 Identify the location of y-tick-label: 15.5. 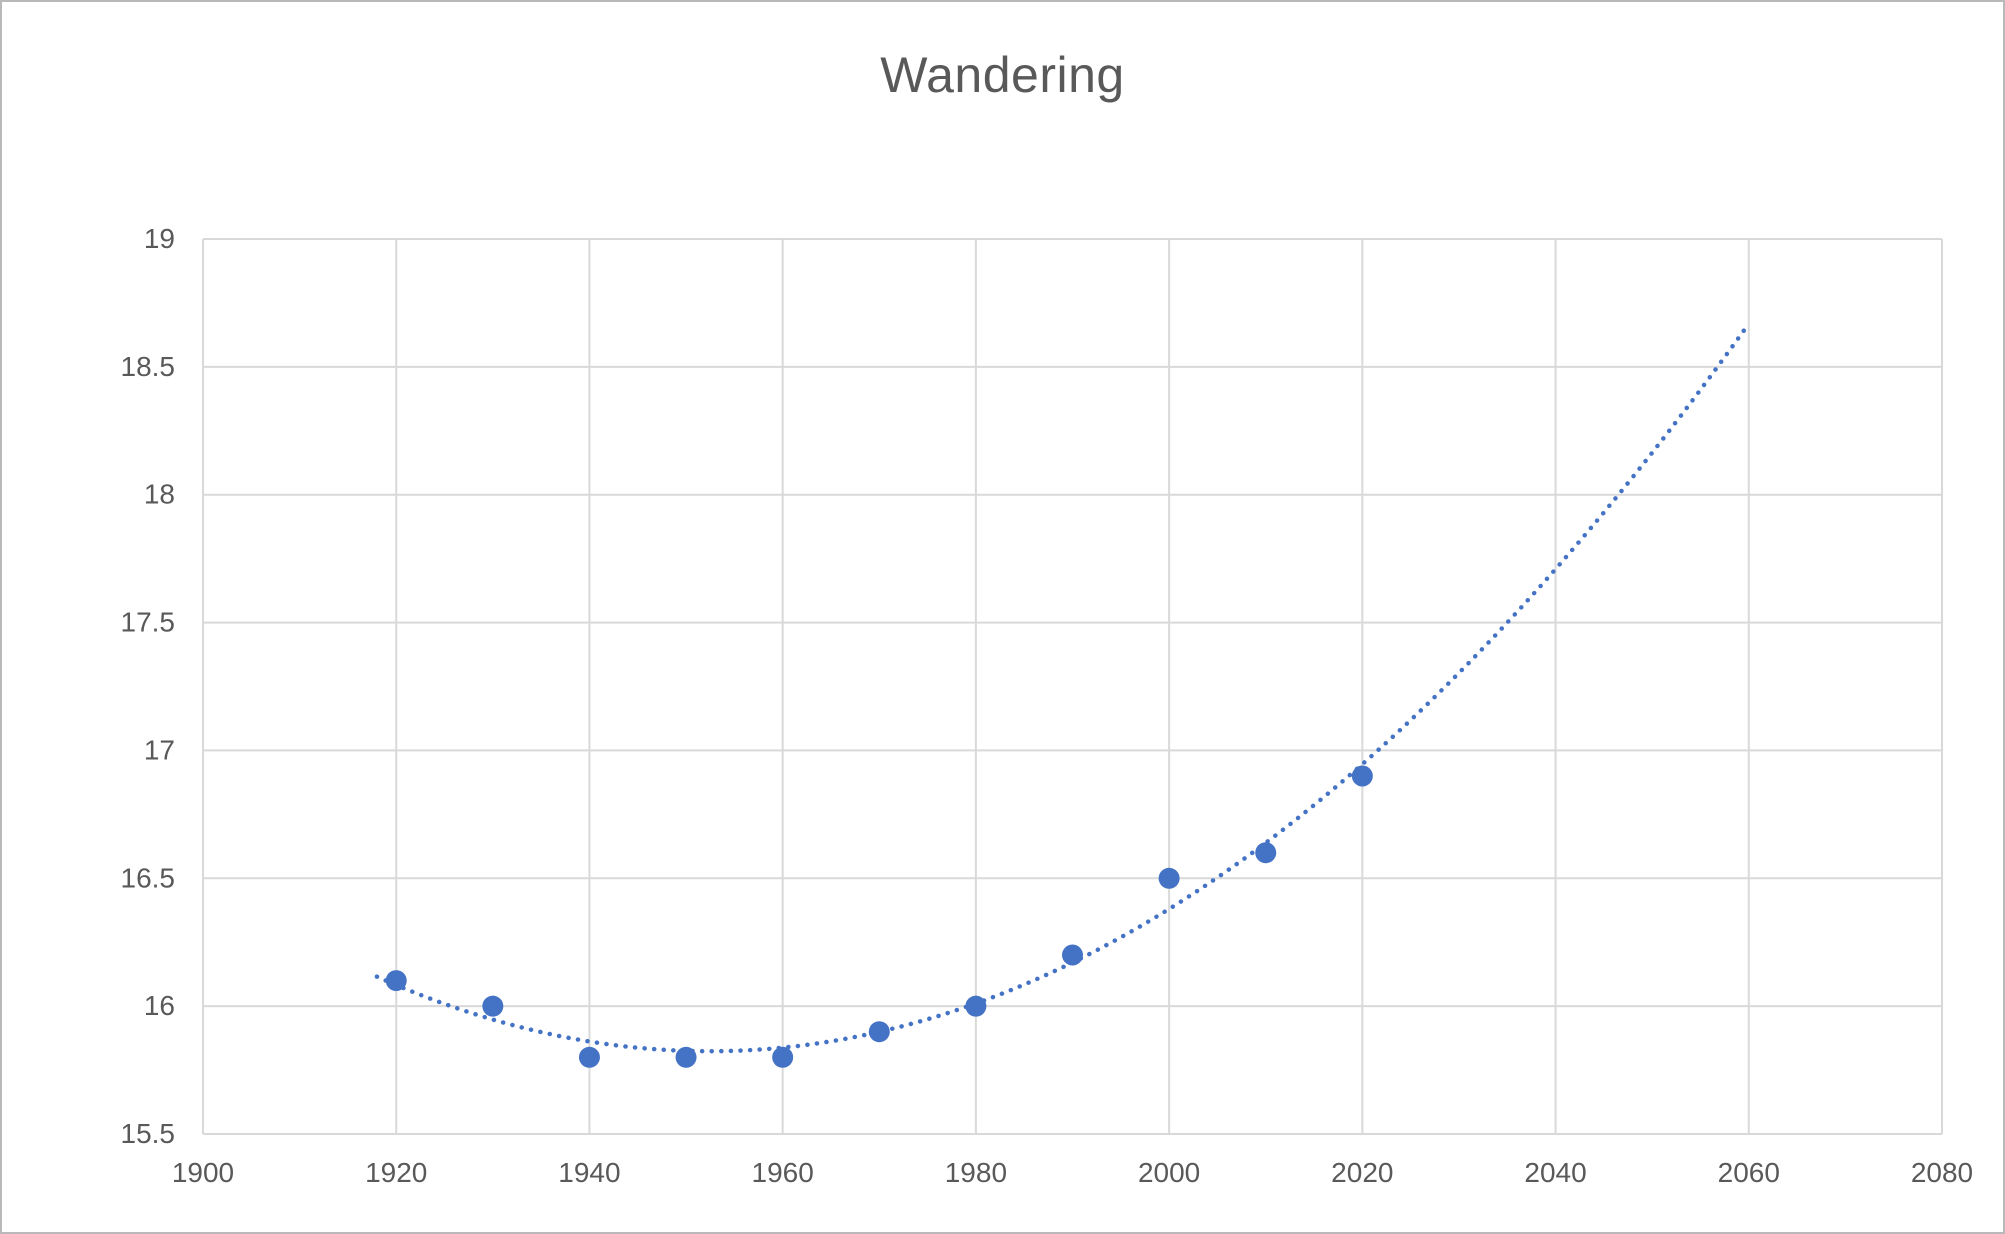
(148, 1133).